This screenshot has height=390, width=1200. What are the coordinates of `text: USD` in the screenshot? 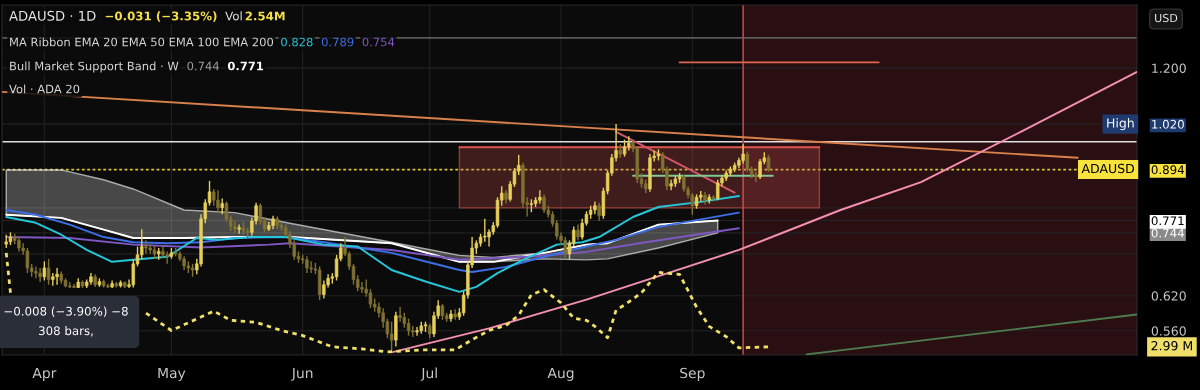 It's located at (1166, 18).